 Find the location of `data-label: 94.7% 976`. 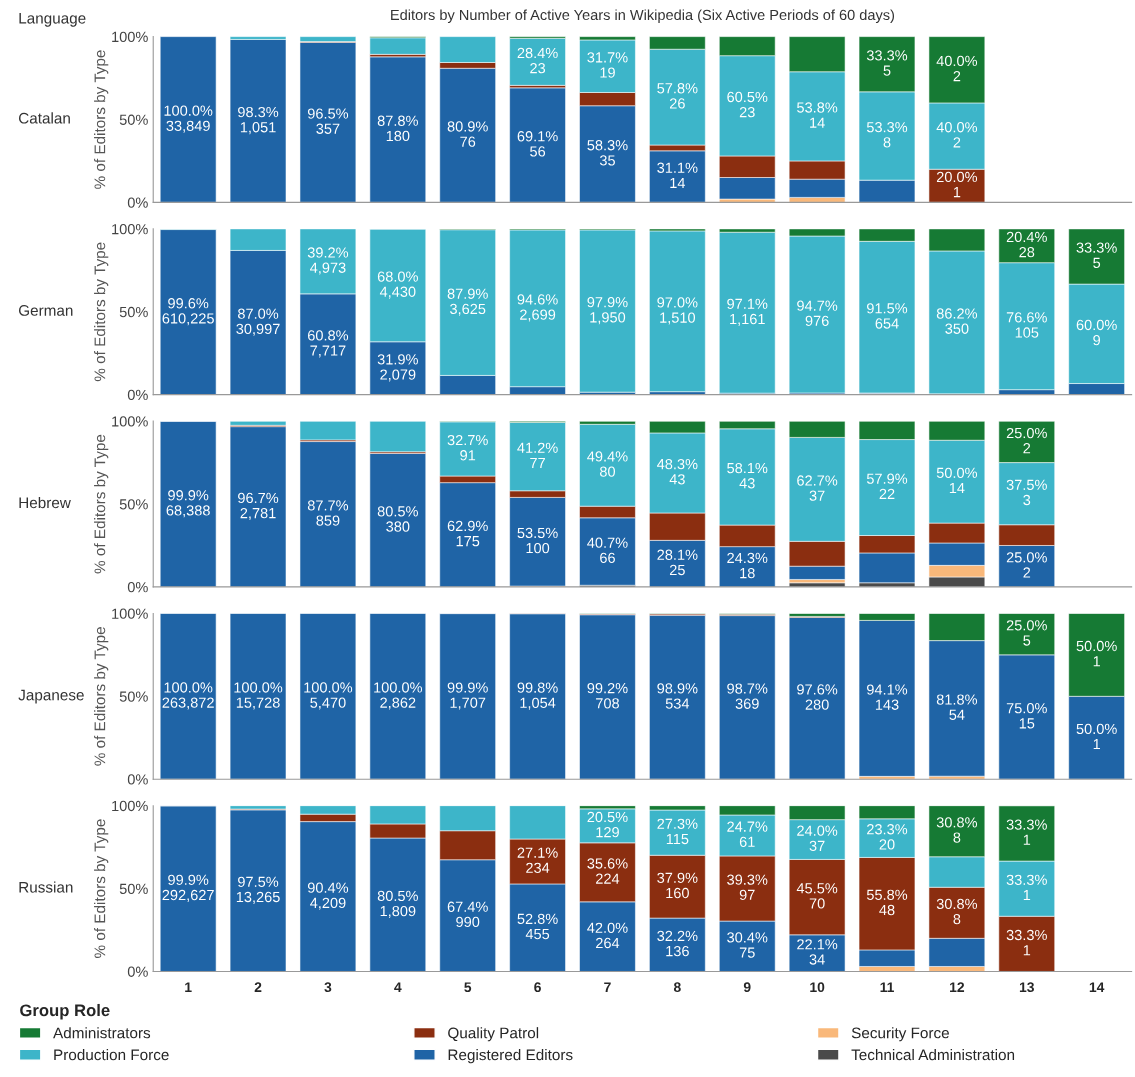

data-label: 94.7% 976 is located at coordinates (817, 313).